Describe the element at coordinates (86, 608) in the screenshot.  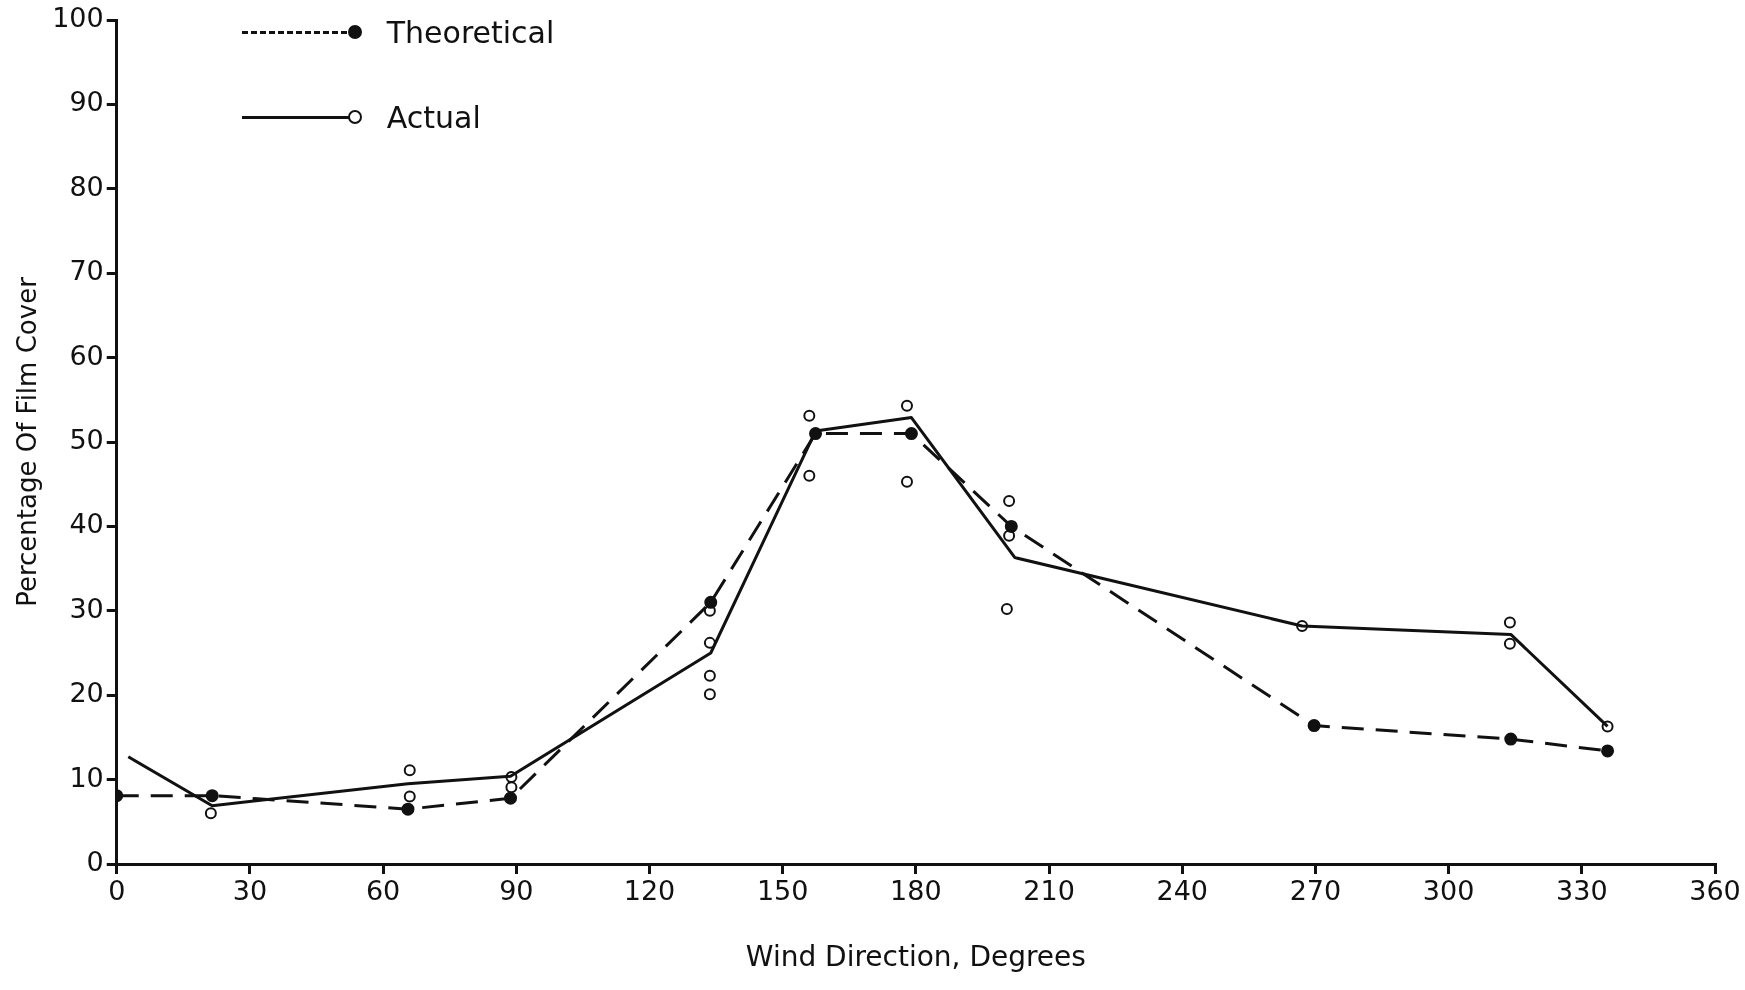
I see `y-tick-label: 30` at that location.